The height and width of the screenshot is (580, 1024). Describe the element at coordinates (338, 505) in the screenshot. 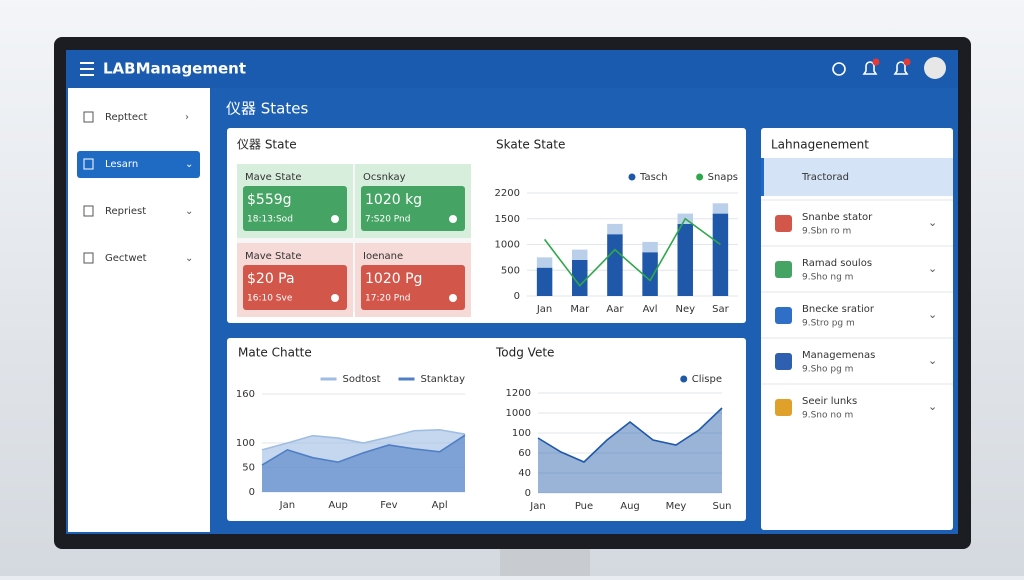

I see `x-tick-label: Aup` at that location.